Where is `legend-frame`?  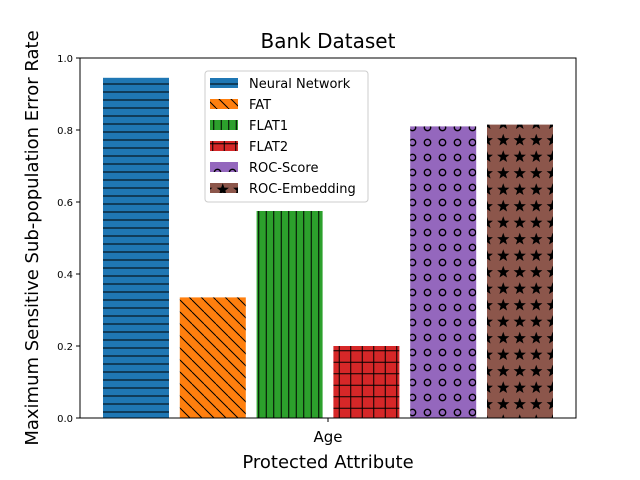 legend-frame is located at coordinates (286, 136).